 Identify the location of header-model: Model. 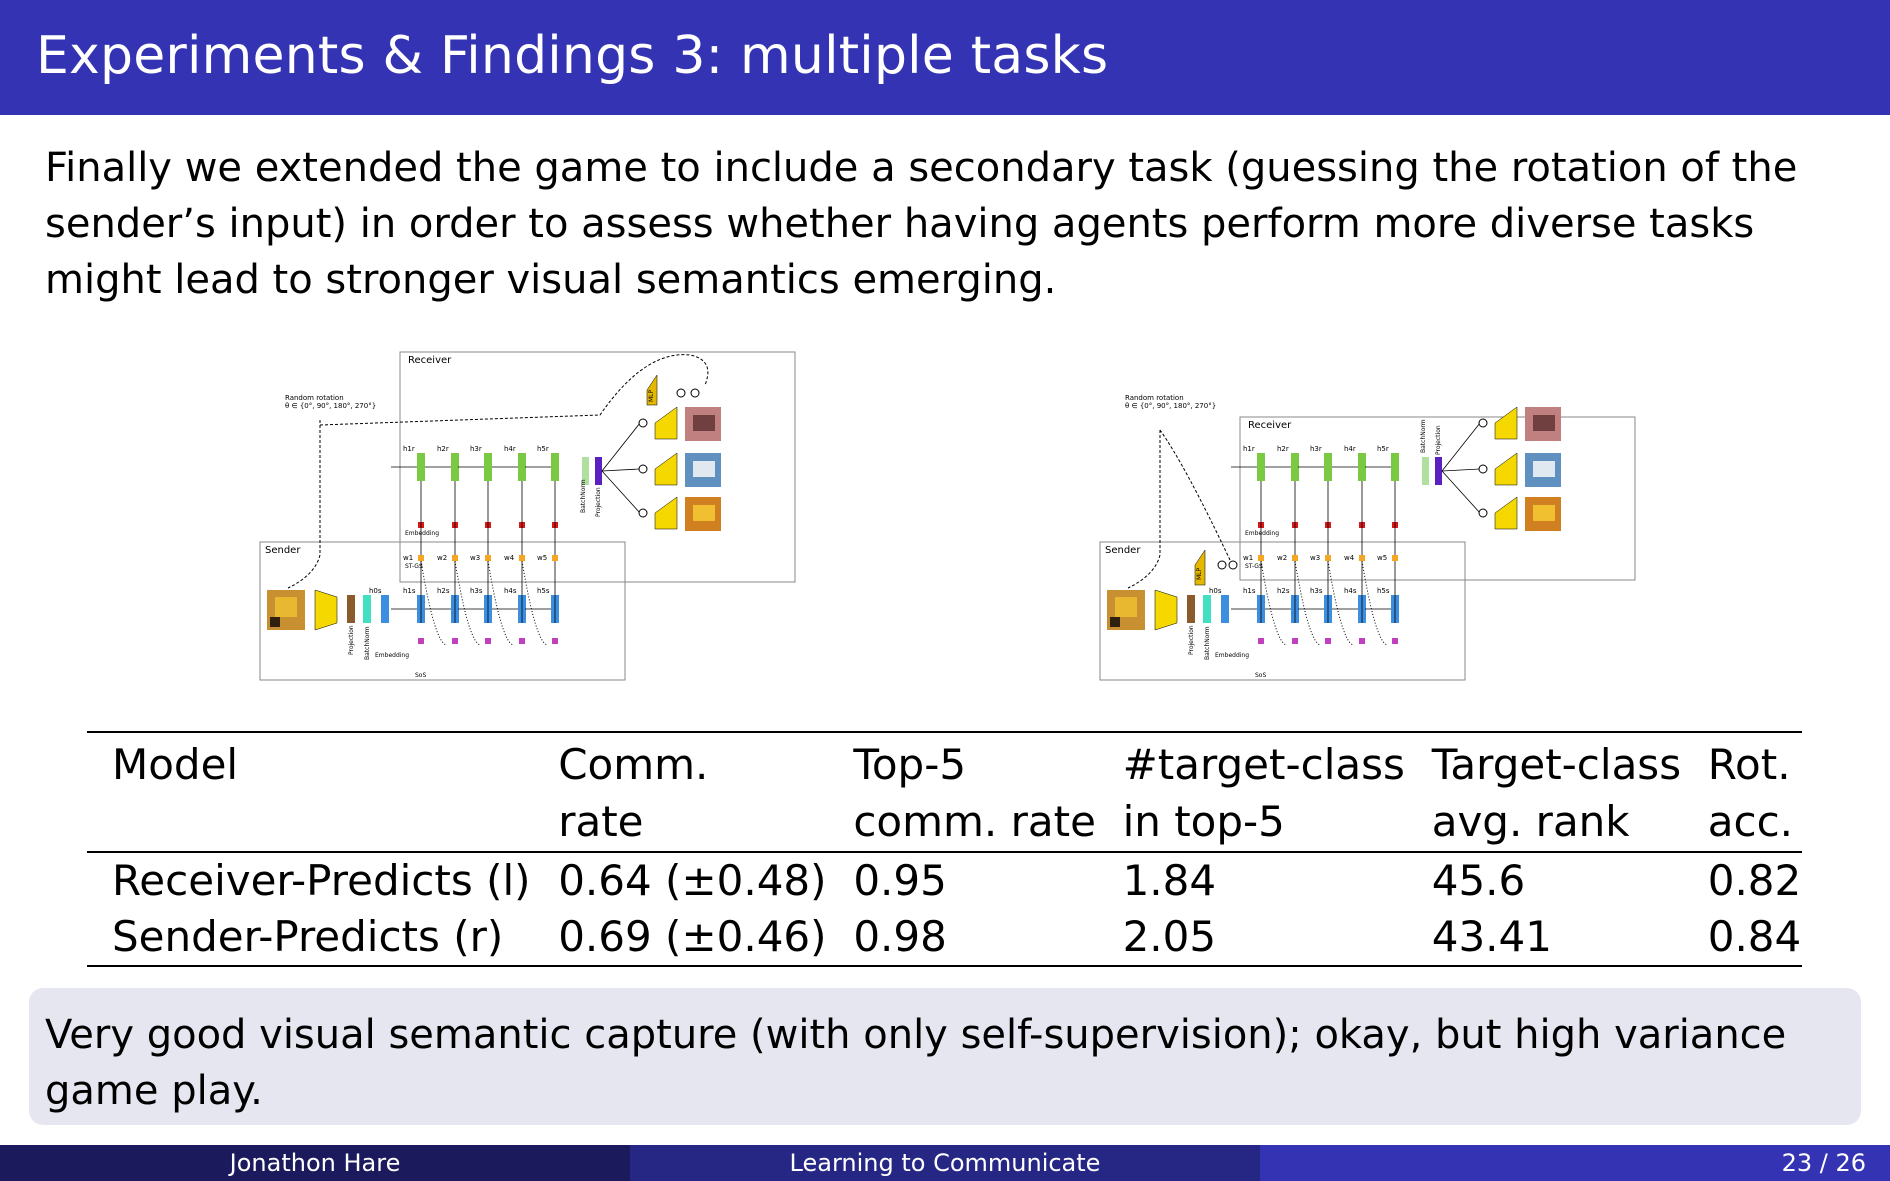
(310, 762).